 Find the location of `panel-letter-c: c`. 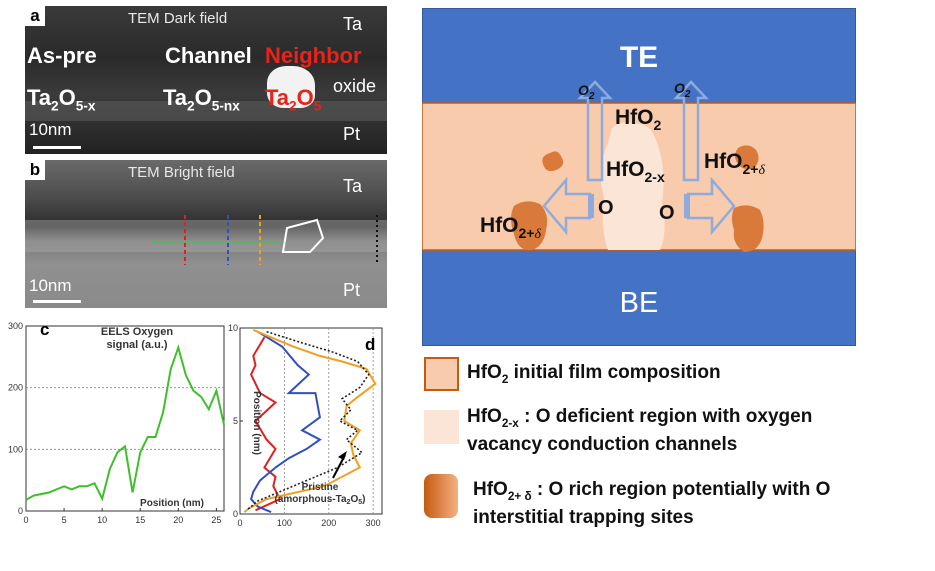

panel-letter-c: c is located at coordinates (44, 329).